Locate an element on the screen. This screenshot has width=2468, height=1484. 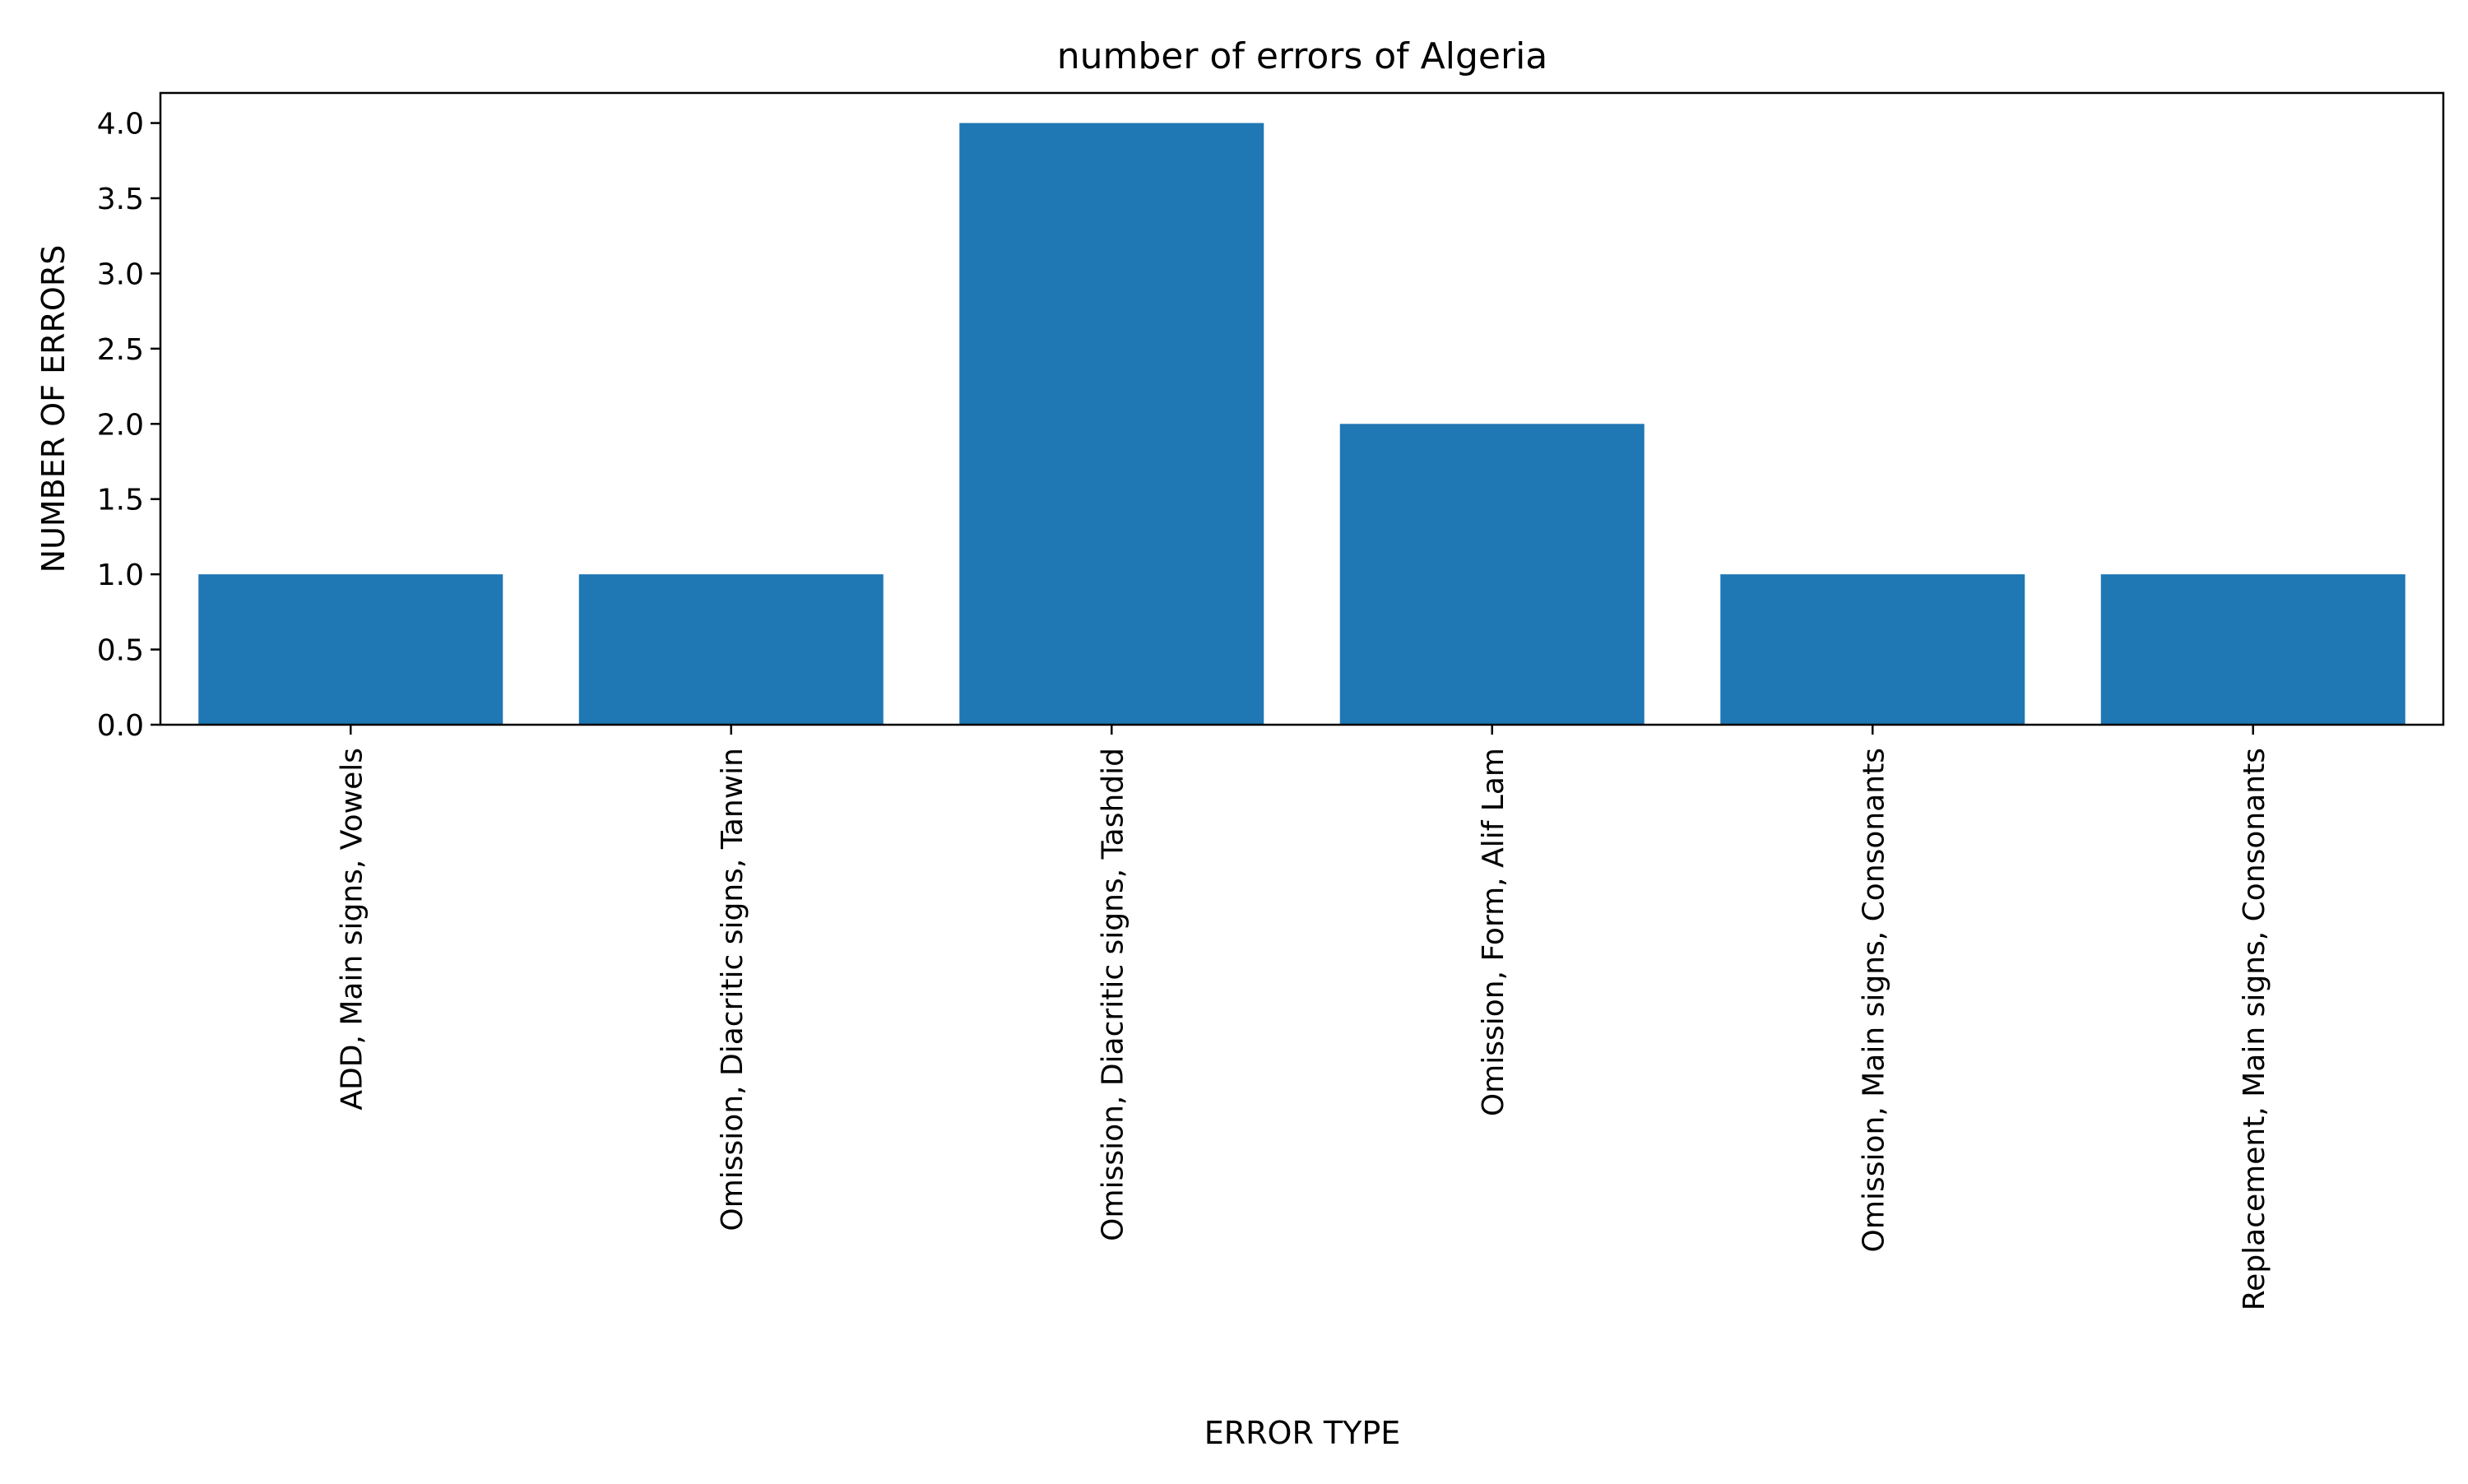
x-tick-label: Omission, Main signs, Consonants is located at coordinates (1873, 1000).